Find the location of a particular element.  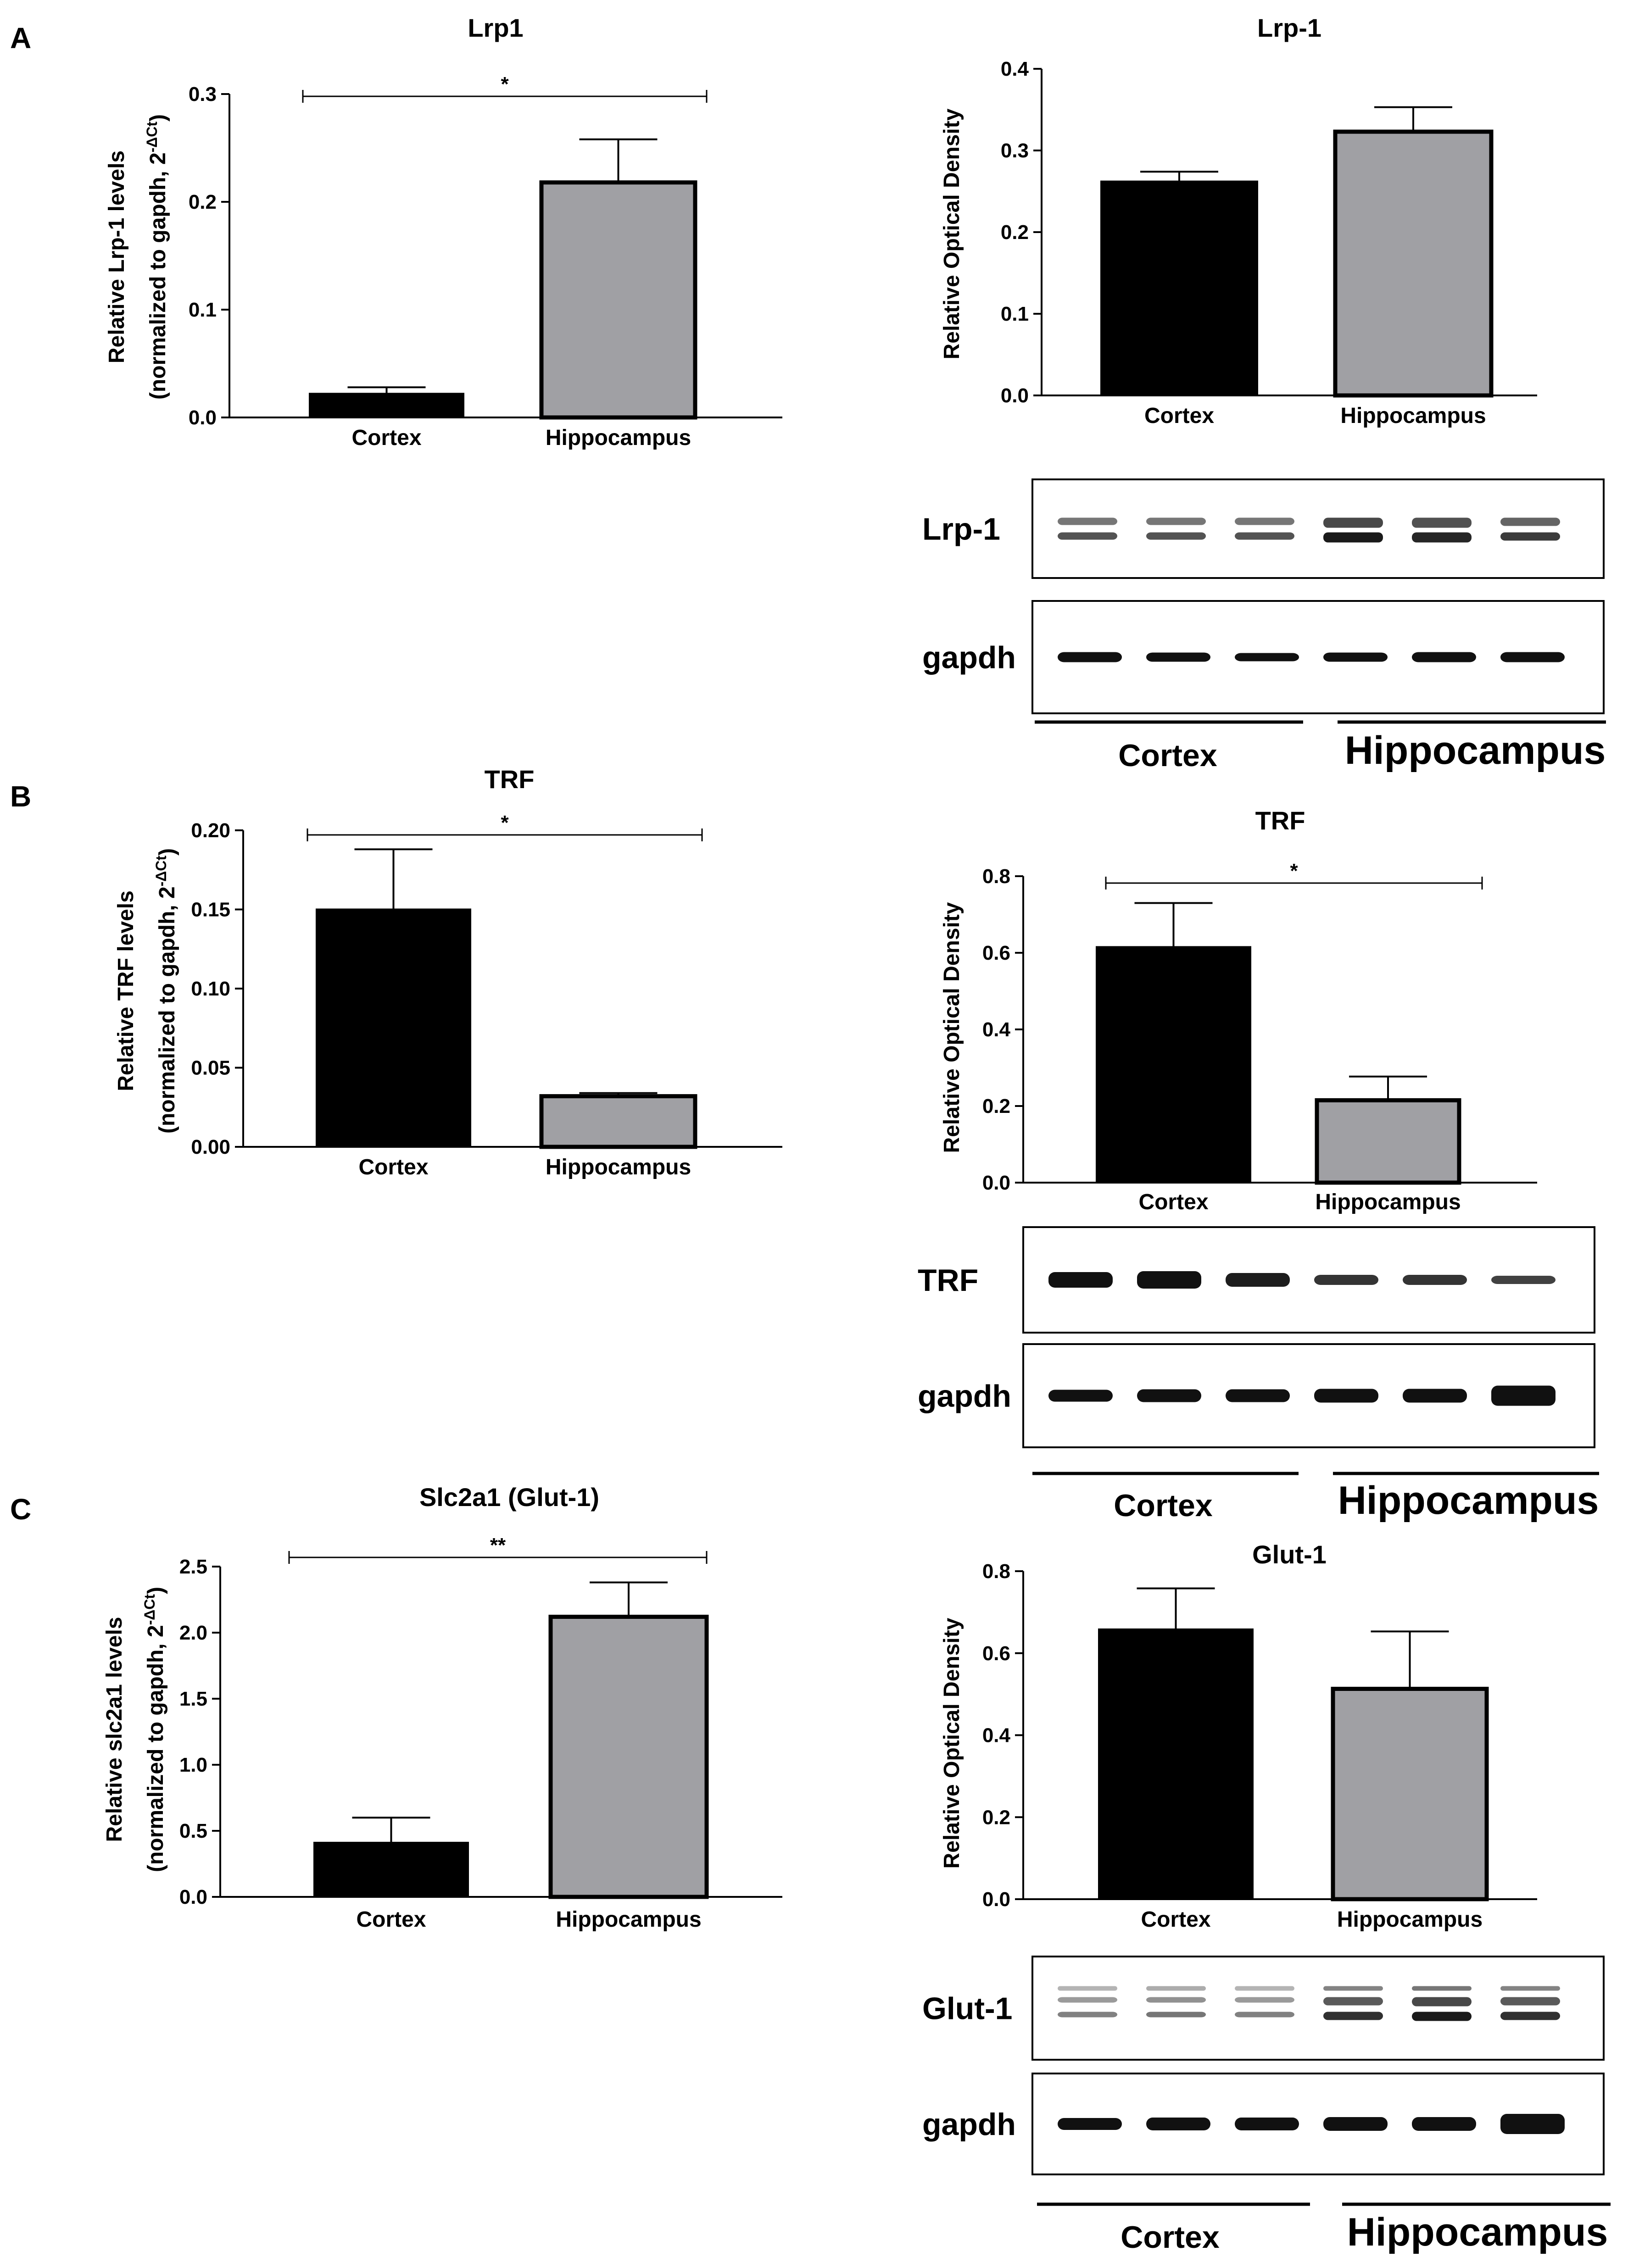

chart-title: Lrp-1 is located at coordinates (1289, 28).